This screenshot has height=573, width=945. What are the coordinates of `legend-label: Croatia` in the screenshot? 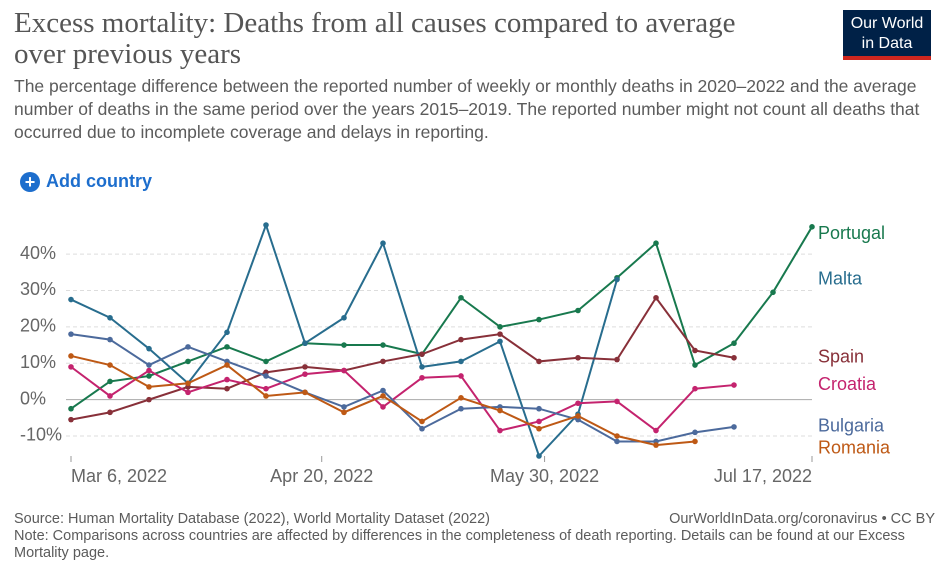 It's located at (847, 384).